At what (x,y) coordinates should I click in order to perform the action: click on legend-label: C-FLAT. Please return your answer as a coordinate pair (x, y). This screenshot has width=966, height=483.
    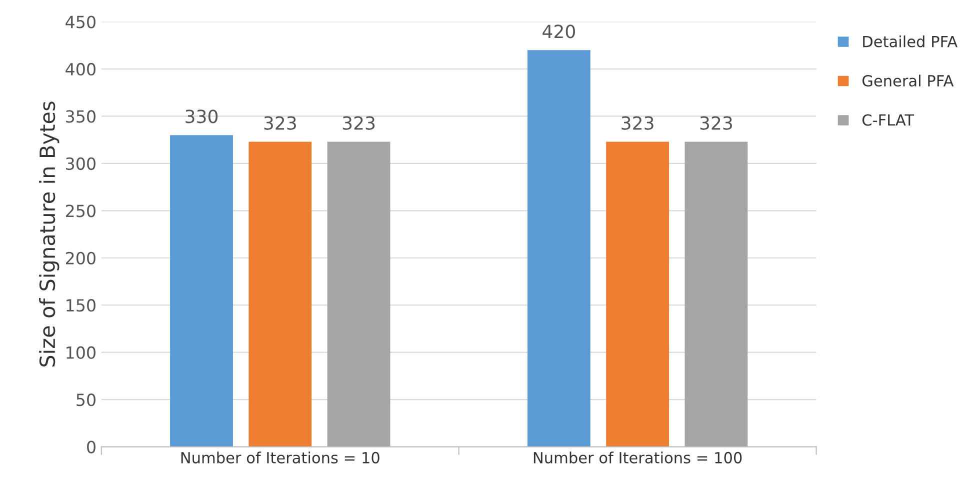
    Looking at the image, I should click on (888, 120).